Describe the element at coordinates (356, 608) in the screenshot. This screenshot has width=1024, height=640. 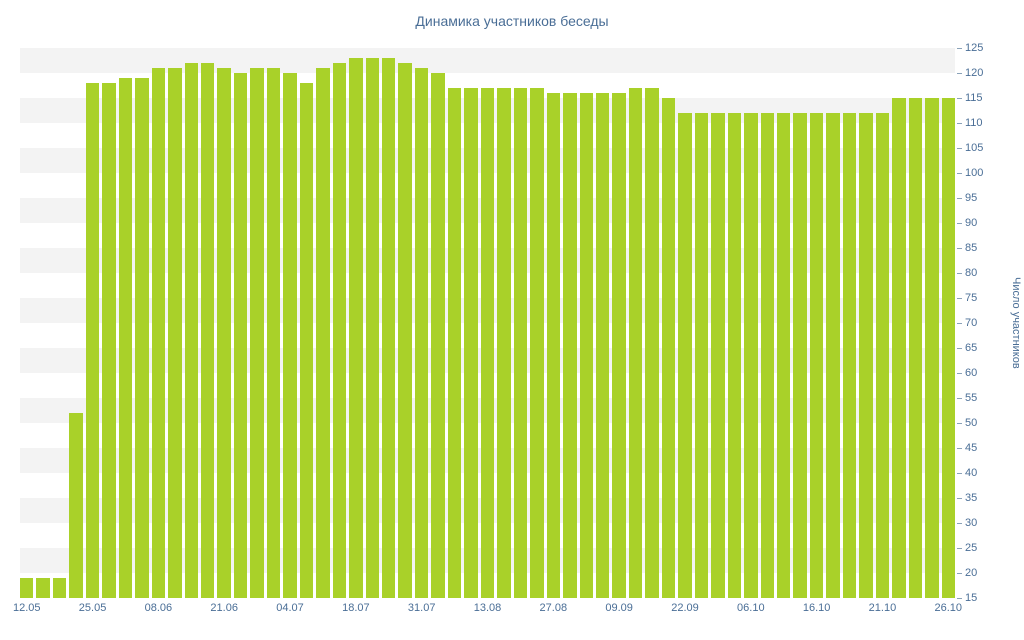
I see `x-tick-label: 18.07` at that location.